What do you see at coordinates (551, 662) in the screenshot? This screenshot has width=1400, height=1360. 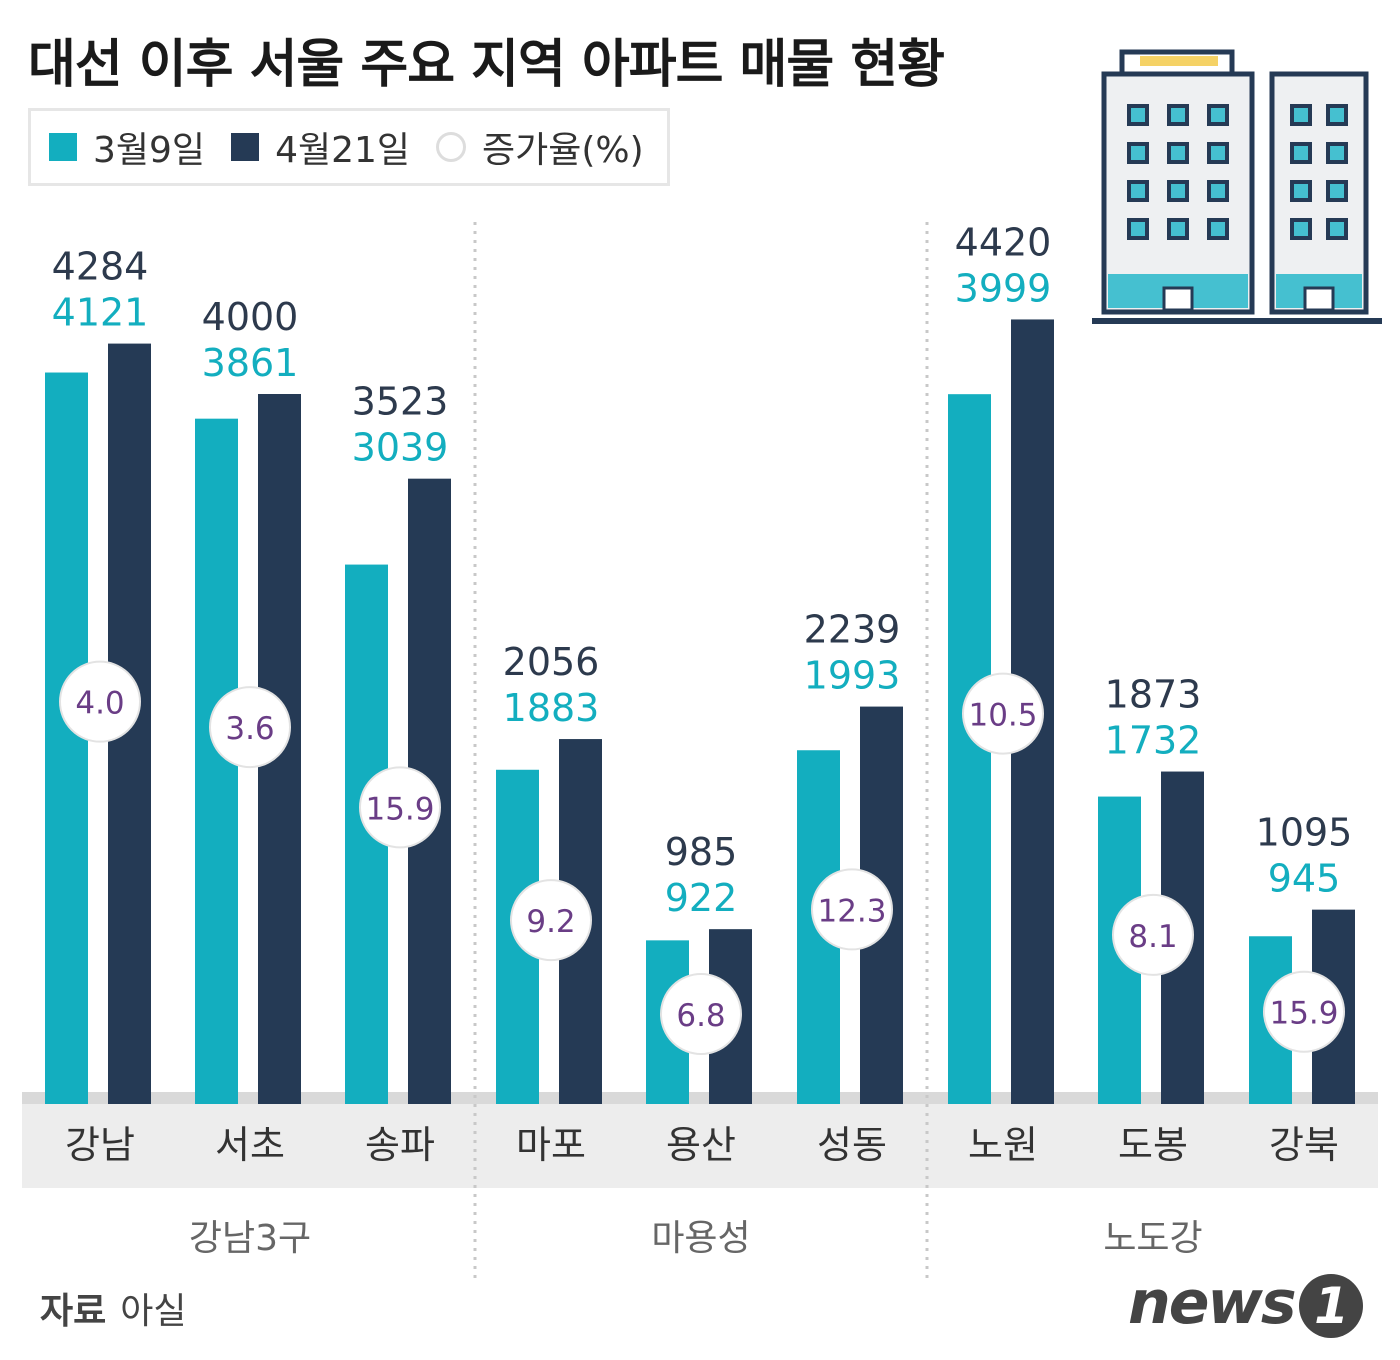 I see `data-label-series2: 2056` at bounding box center [551, 662].